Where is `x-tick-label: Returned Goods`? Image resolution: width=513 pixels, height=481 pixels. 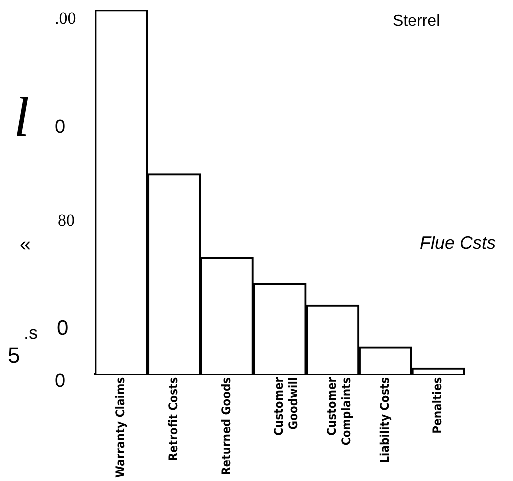 x-tick-label: Returned Goods is located at coordinates (226, 426).